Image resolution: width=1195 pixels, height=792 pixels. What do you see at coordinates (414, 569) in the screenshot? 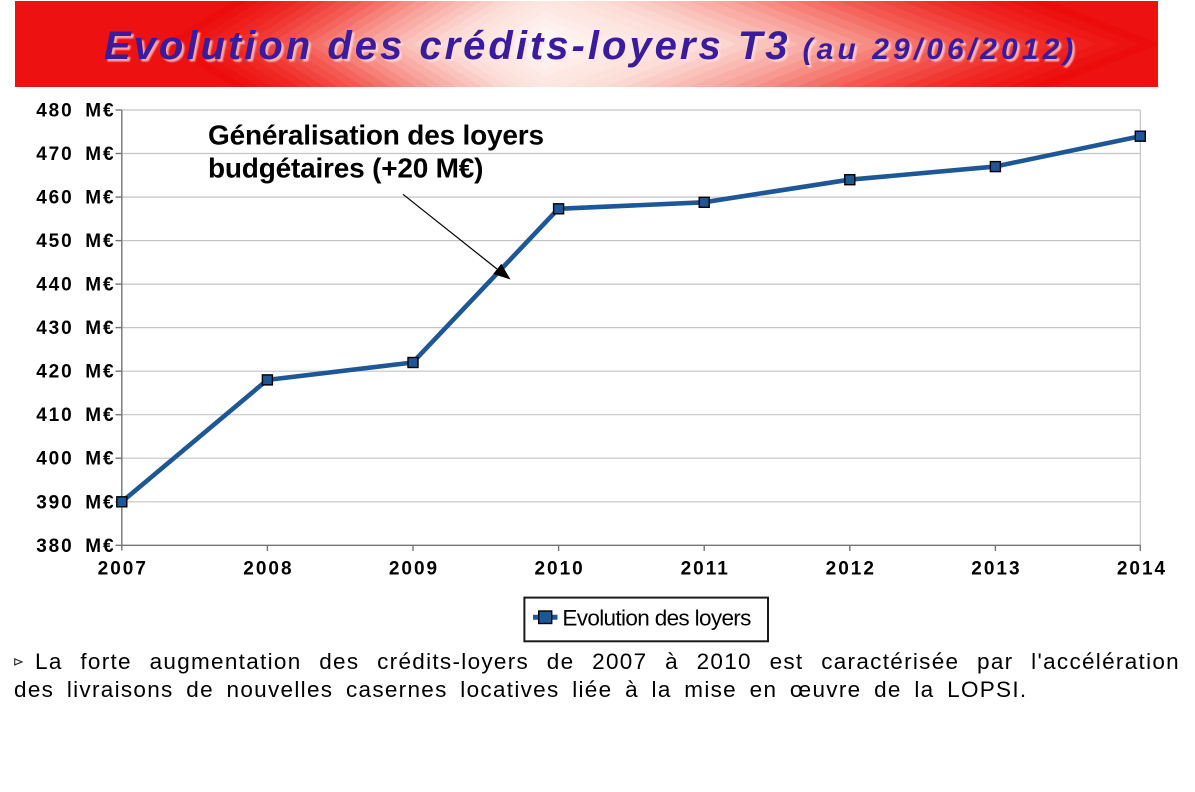
I see `svg-text: 2009` at bounding box center [414, 569].